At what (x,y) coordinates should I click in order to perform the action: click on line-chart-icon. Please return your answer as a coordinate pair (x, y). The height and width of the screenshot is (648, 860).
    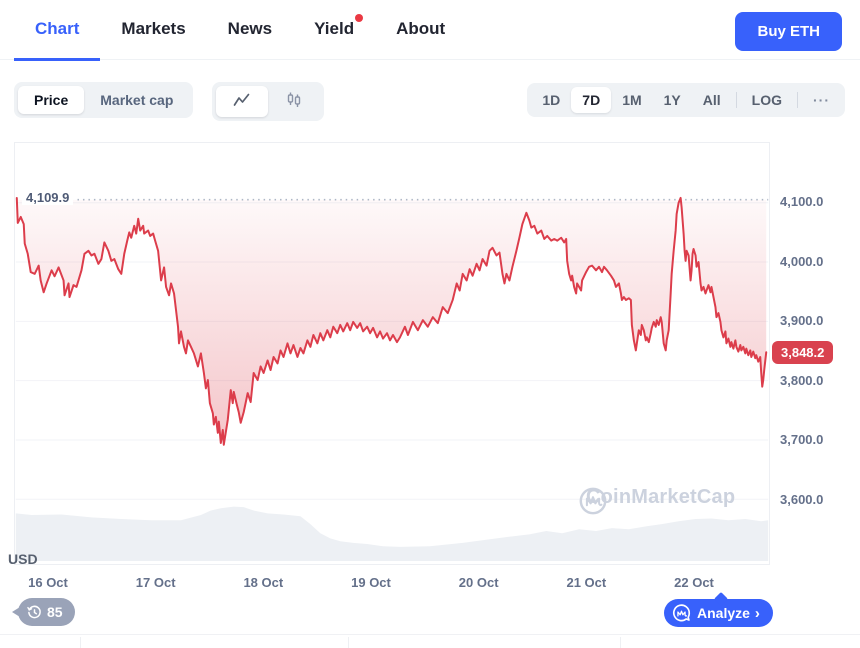
    Looking at the image, I should click on (241, 101).